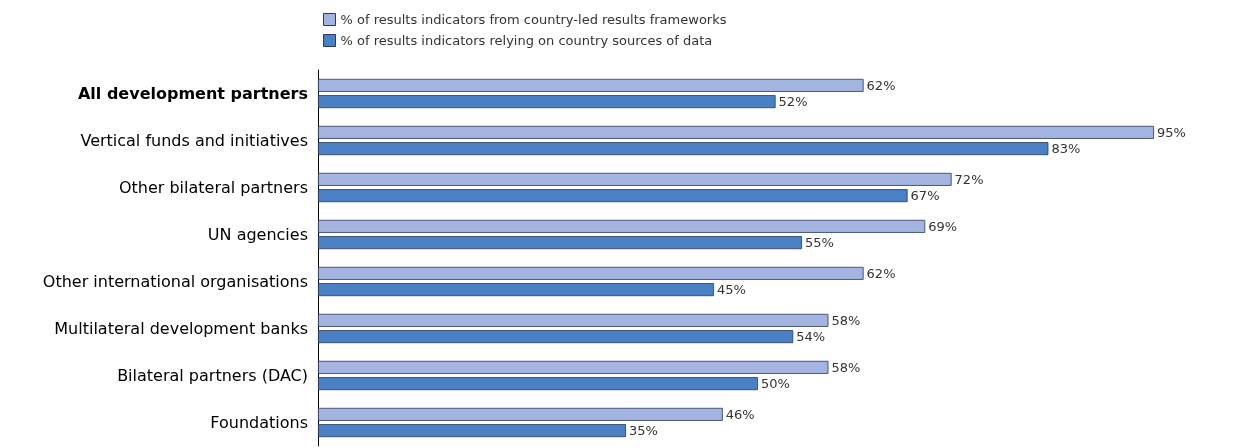  What do you see at coordinates (194, 140) in the screenshot?
I see `y-tick-label: Vertical funds and initiatives` at bounding box center [194, 140].